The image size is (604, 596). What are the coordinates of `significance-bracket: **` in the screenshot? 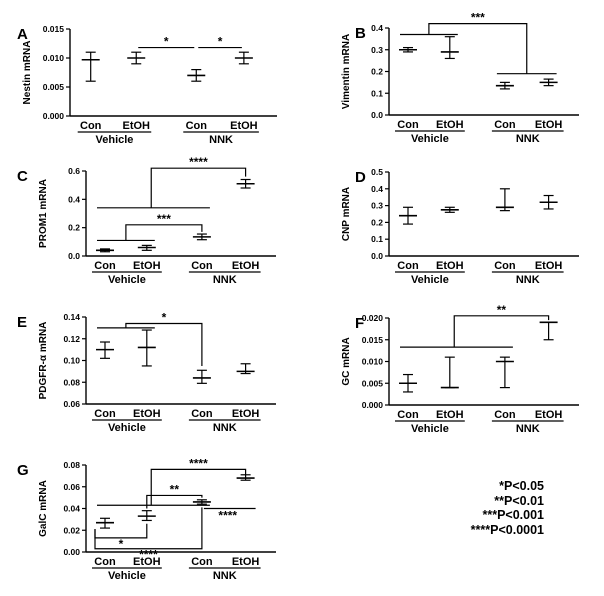 It's located at (475, 325).